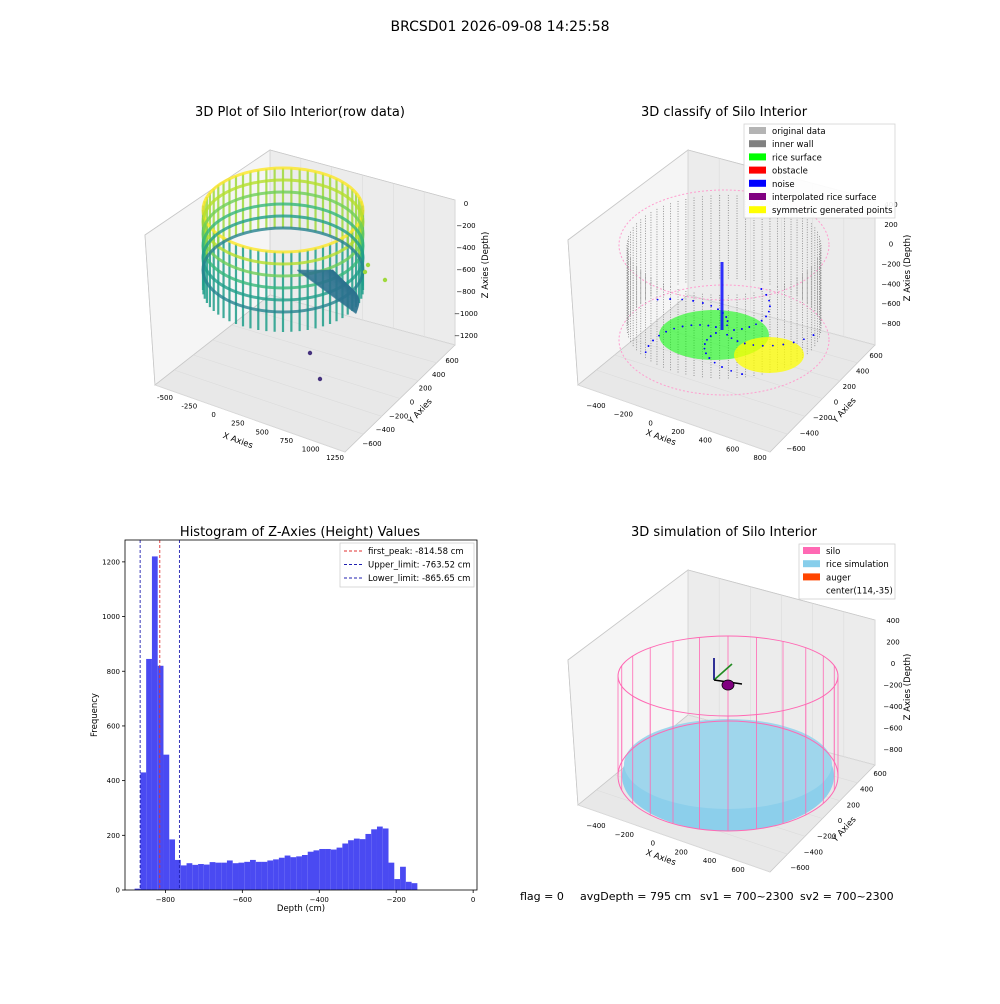  Describe the element at coordinates (908, 268) in the screenshot. I see `classify-z-label: Z Axies (Depth)` at that location.